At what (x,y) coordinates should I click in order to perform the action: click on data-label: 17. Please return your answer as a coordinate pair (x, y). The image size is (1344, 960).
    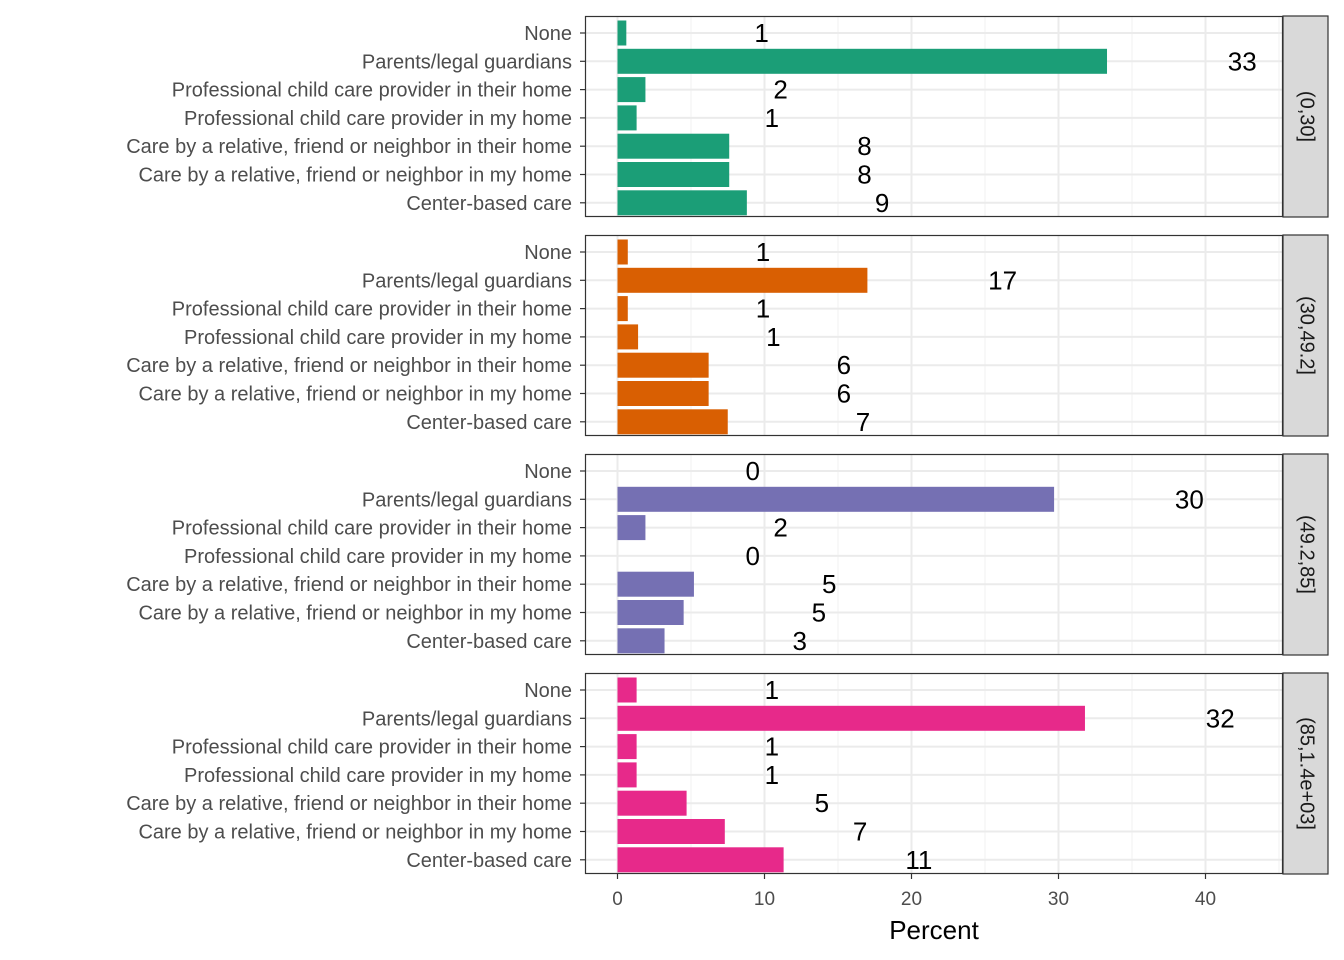
    Looking at the image, I should click on (1002, 280).